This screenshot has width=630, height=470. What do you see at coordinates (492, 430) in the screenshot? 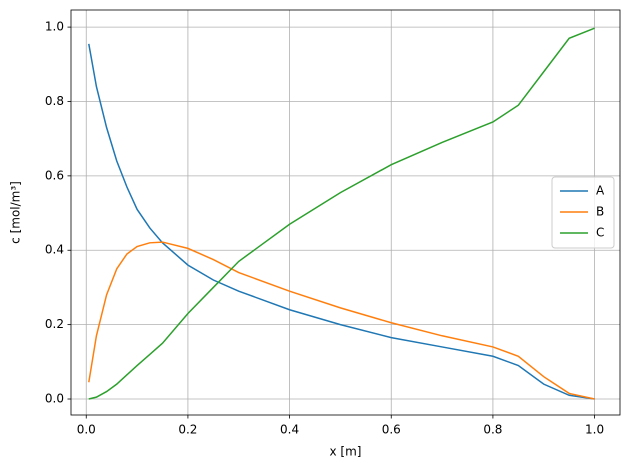
I see `x-tick-label: 0.8` at bounding box center [492, 430].